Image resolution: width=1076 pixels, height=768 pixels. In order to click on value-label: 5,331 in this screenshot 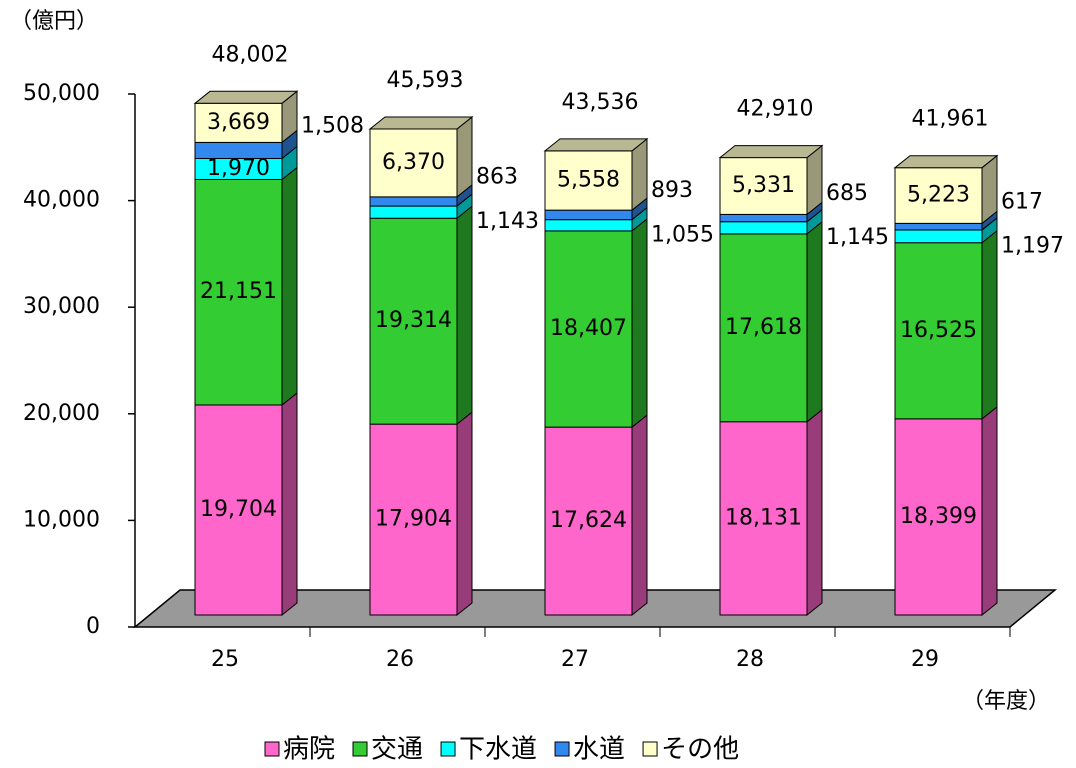, I will do `click(763, 185)`.